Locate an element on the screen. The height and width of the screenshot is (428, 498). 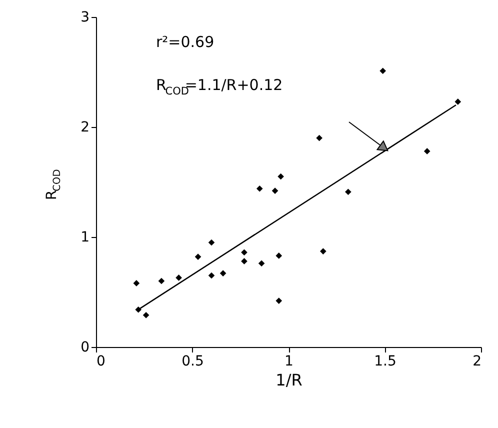
x-tick-label: 0 is located at coordinates (101, 362).